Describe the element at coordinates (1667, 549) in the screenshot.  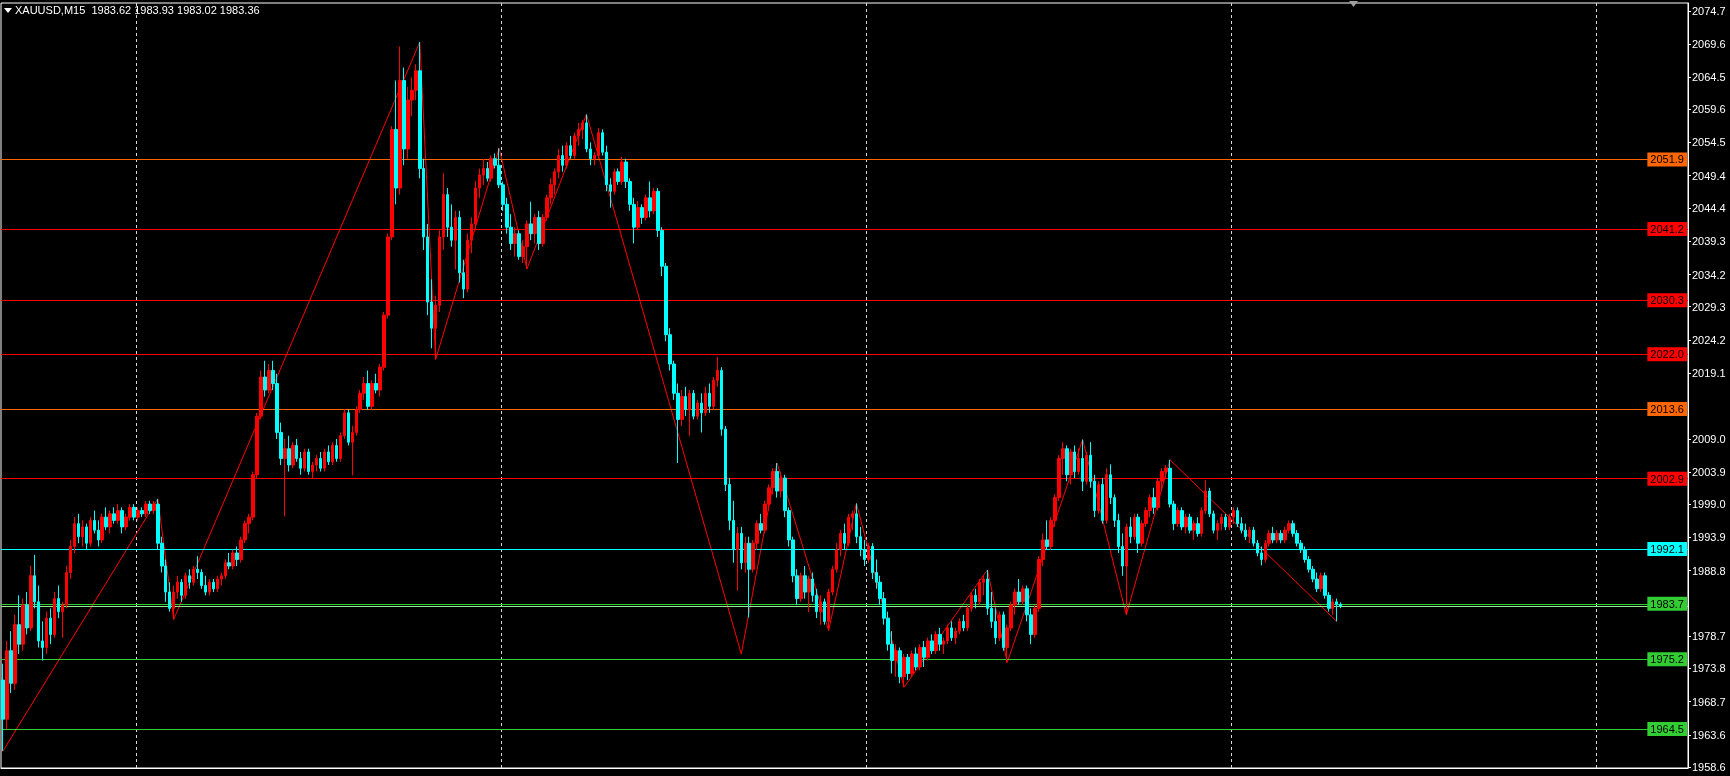
I see `ref-line-label: 1992.1` at that location.